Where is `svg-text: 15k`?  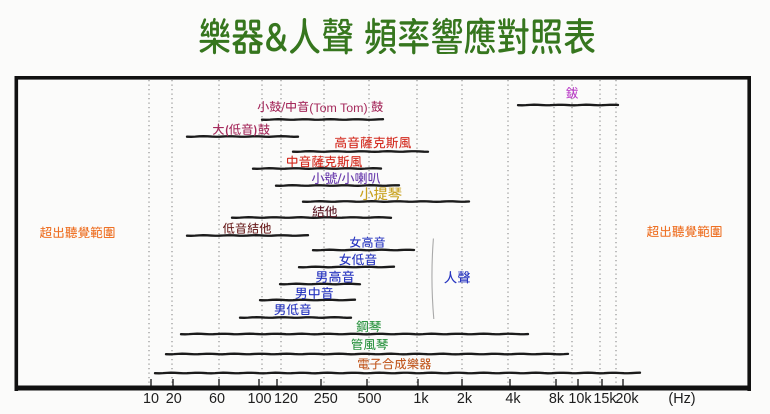 svg-text: 15k is located at coordinates (605, 399).